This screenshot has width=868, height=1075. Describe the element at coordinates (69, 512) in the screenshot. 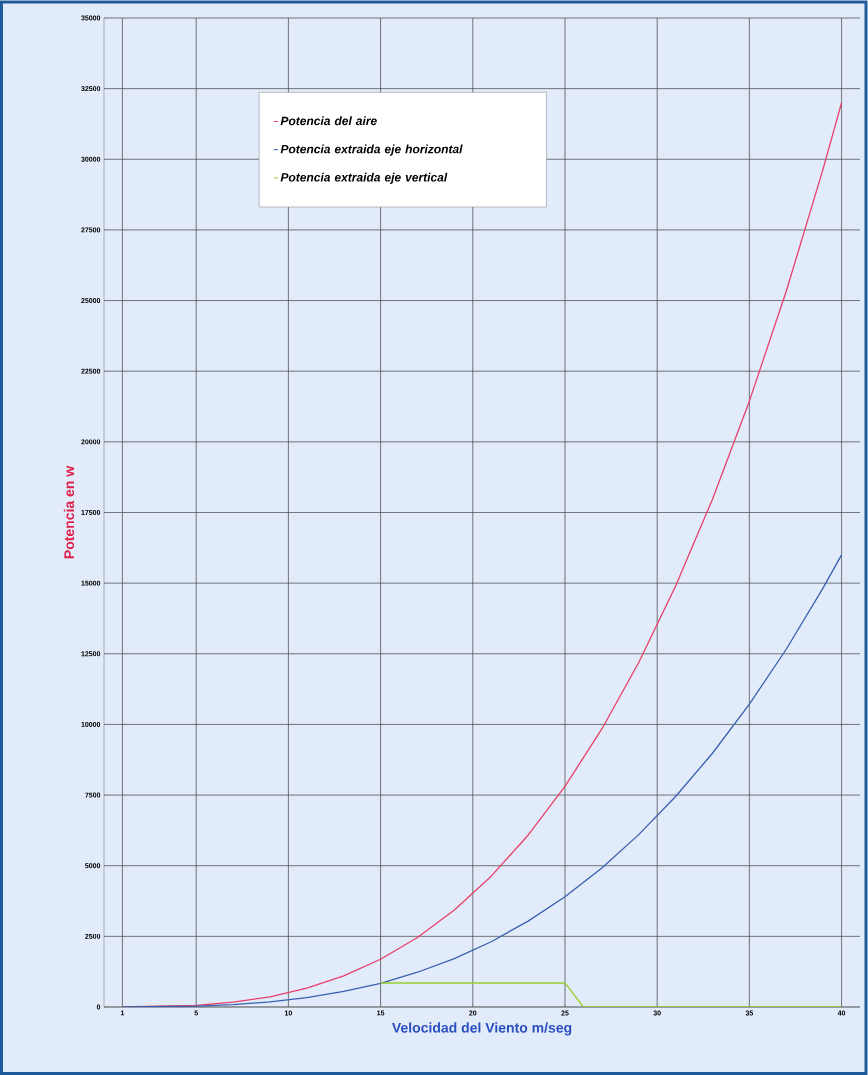

I see `y-axis-title: Potencia en w` at that location.